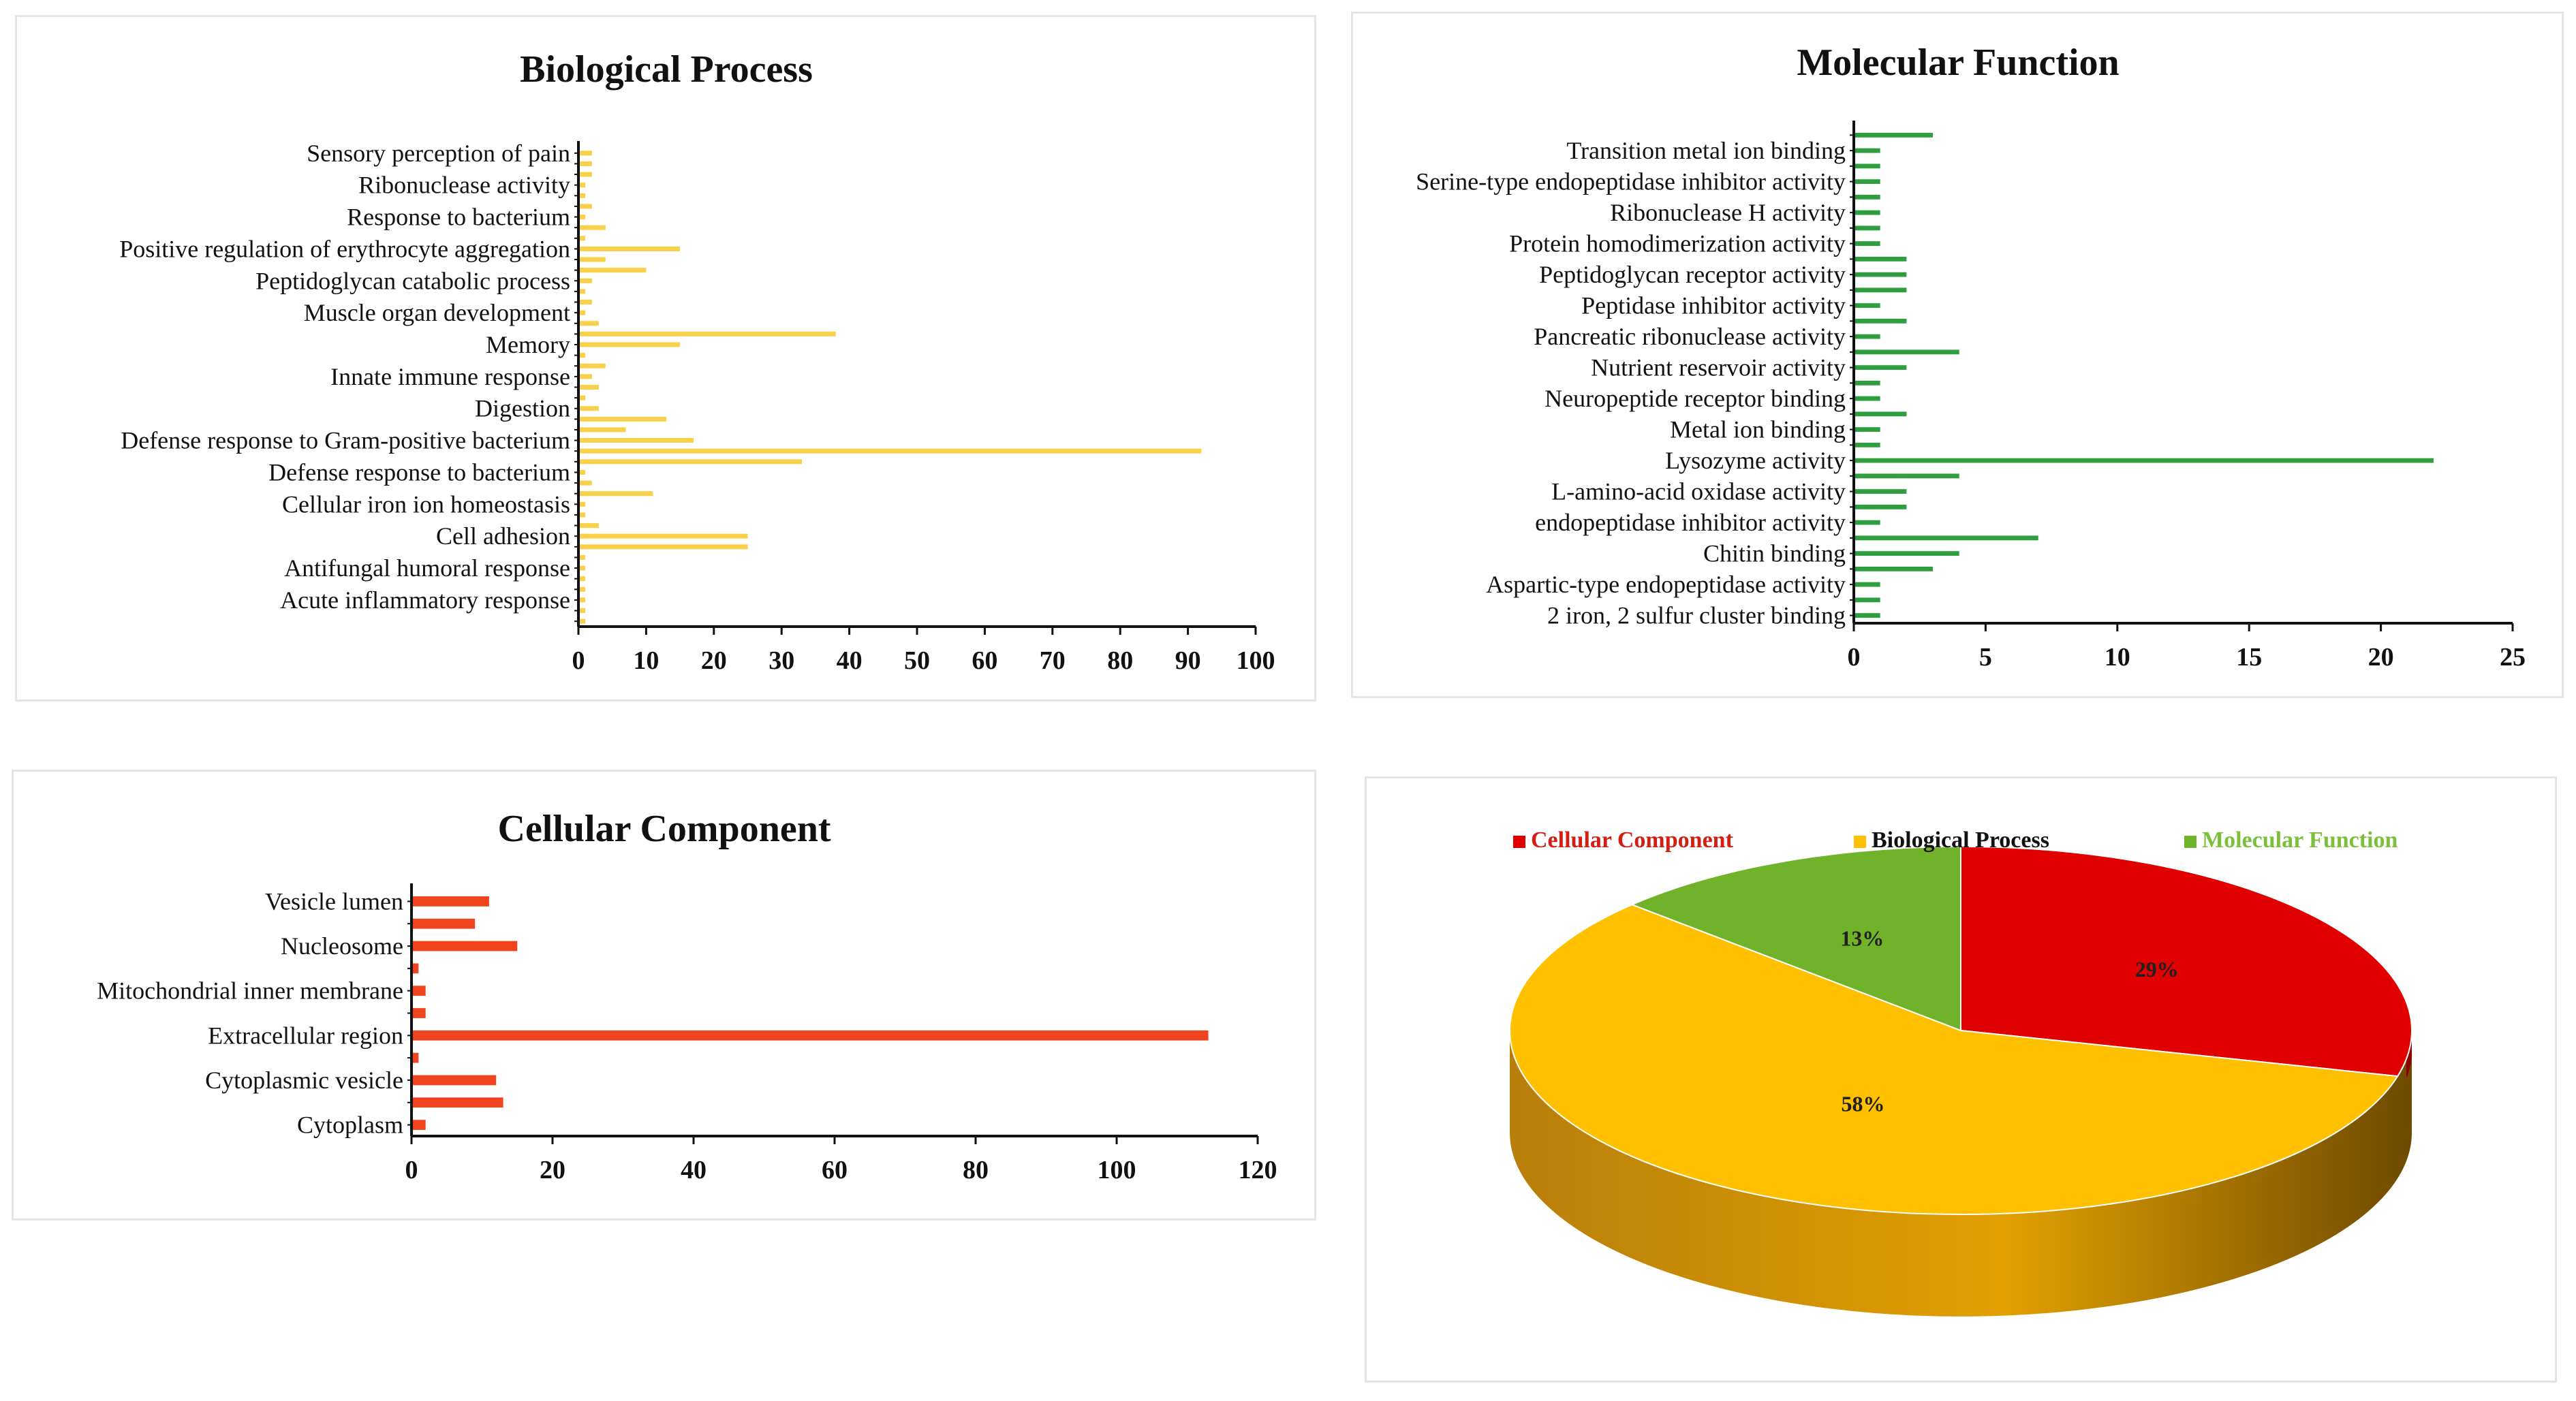 This screenshot has height=1401, width=2576. What do you see at coordinates (782, 661) in the screenshot?
I see `x-tick-label: 30` at bounding box center [782, 661].